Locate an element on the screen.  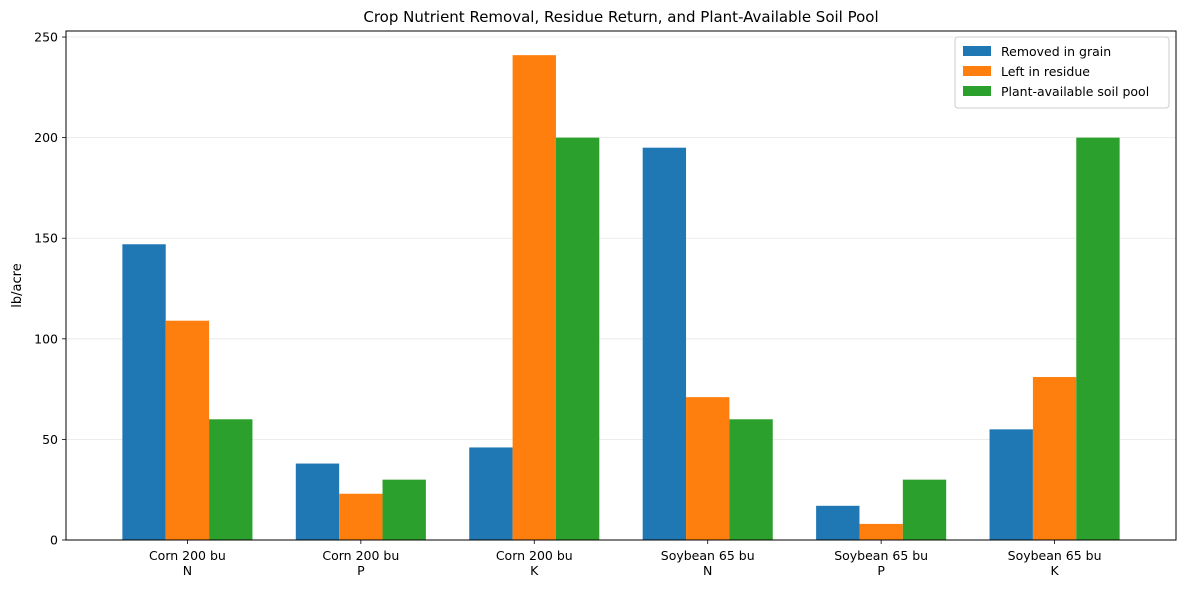
legend-label-1: Left in residue is located at coordinates (1045, 71).